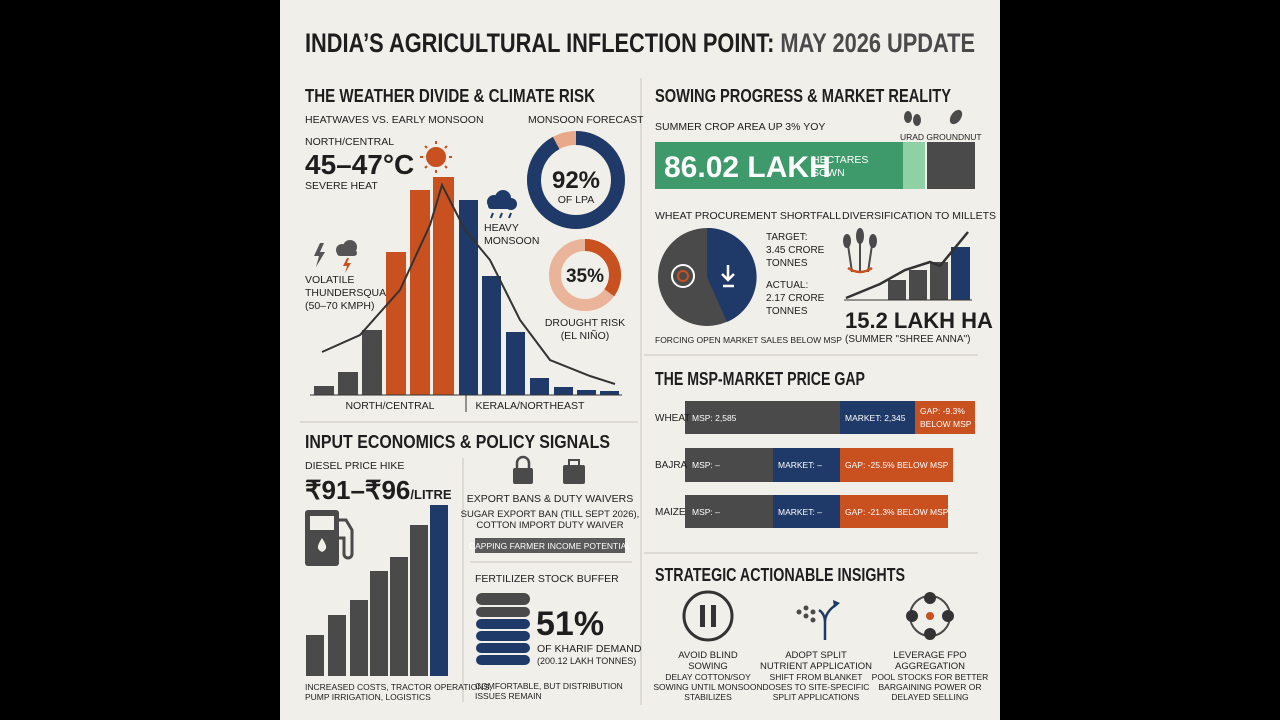  What do you see at coordinates (907, 264) in the screenshot?
I see `millet-chart` at bounding box center [907, 264].